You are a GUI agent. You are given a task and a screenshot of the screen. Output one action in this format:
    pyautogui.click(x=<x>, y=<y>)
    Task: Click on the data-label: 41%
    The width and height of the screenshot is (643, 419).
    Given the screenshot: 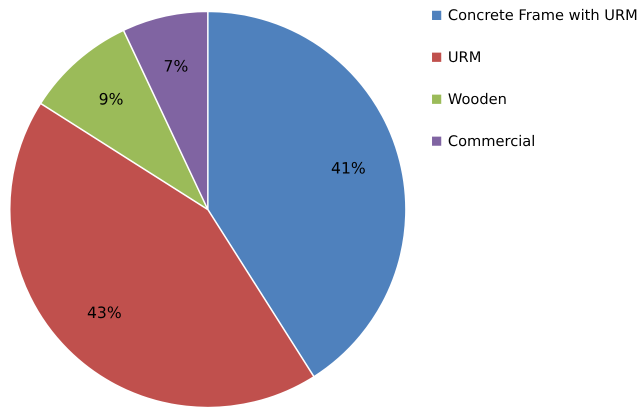 What is the action you would take?
    pyautogui.click(x=348, y=169)
    